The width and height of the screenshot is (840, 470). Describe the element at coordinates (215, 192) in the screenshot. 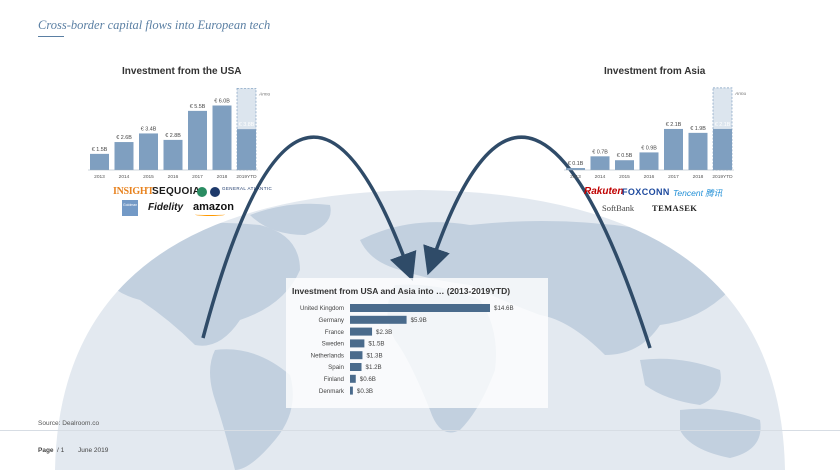

I see `general-atlantic-globe-icon` at that location.